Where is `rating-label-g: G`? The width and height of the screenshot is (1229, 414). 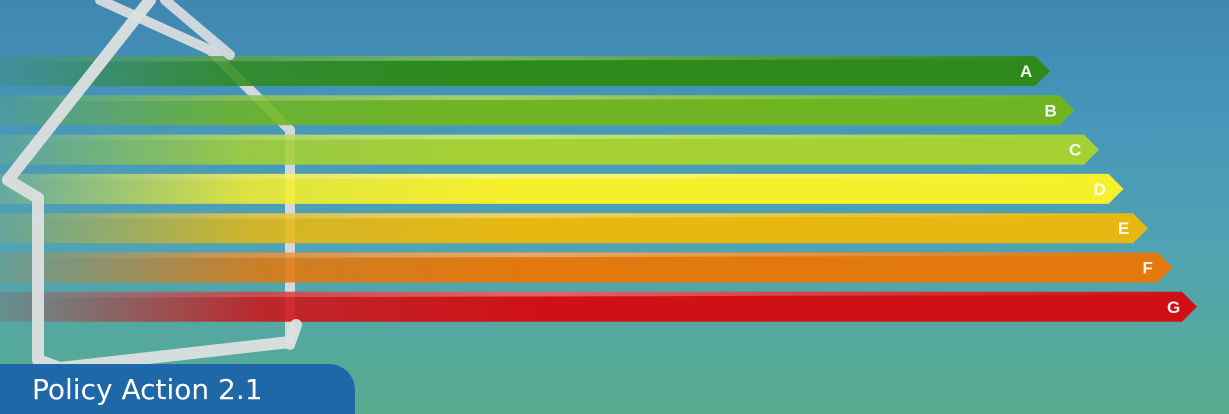
rating-label-g: G is located at coordinates (1173, 307).